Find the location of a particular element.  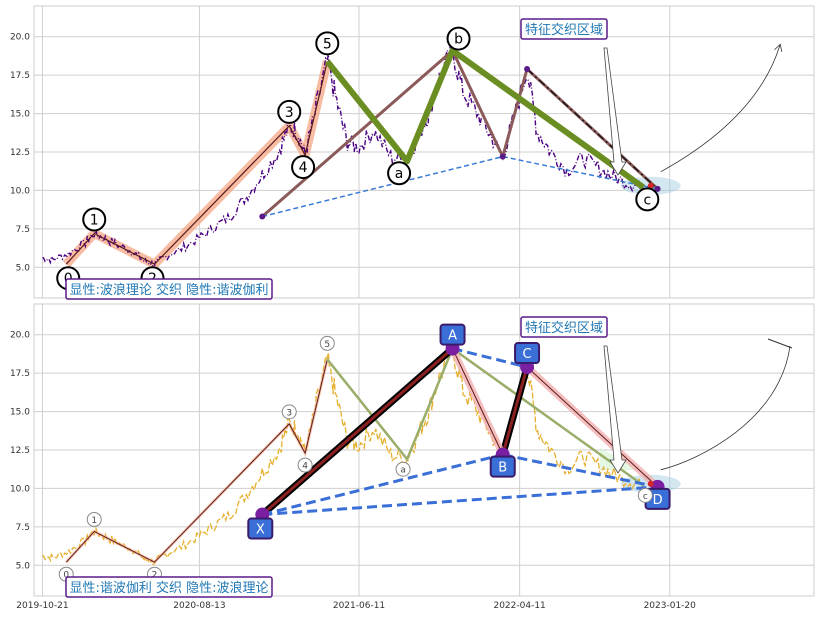

cd-dashdot-line is located at coordinates (592, 129).